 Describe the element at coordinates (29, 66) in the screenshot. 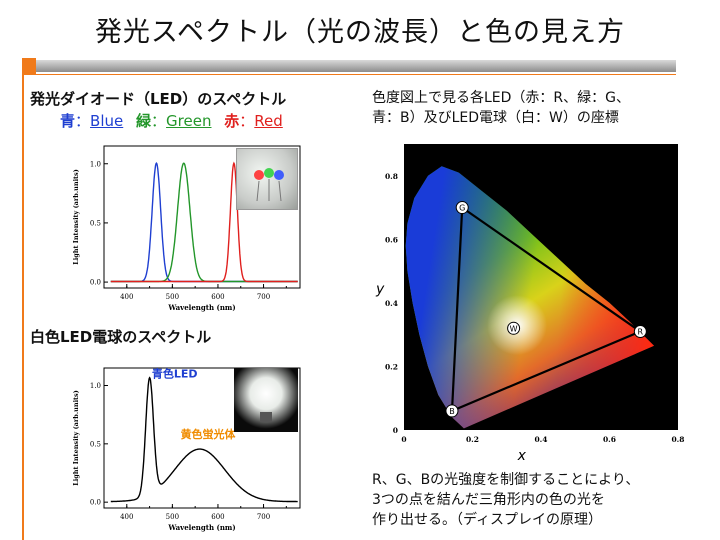

I see `title-accent-block` at that location.